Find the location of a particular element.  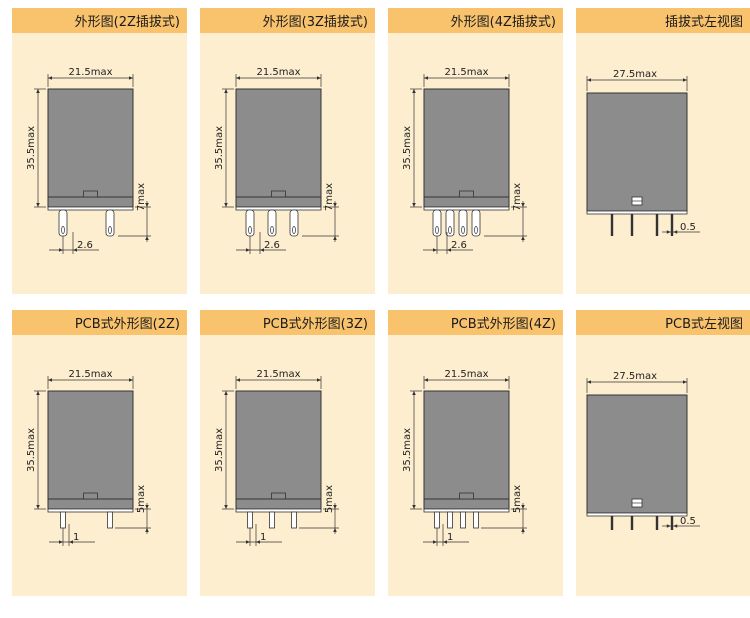

panel-header: PCB式左视图 is located at coordinates (663, 322).